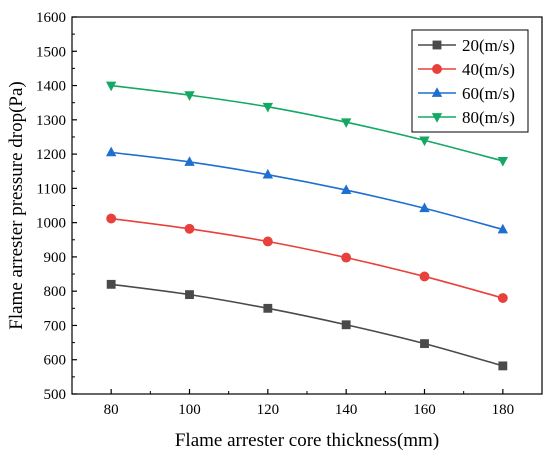 This screenshot has width=550, height=454. What do you see at coordinates (51, 52) in the screenshot?
I see `y-tick-label: 1500` at bounding box center [51, 52].